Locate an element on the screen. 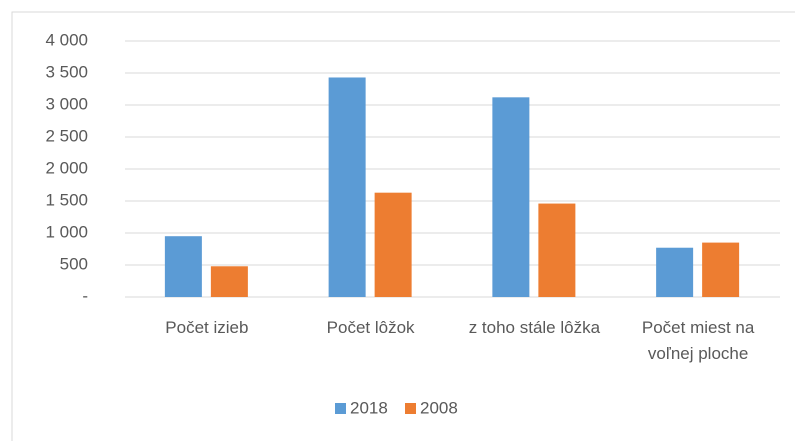  x-tick-label: z toho stále lôžka is located at coordinates (534, 327).